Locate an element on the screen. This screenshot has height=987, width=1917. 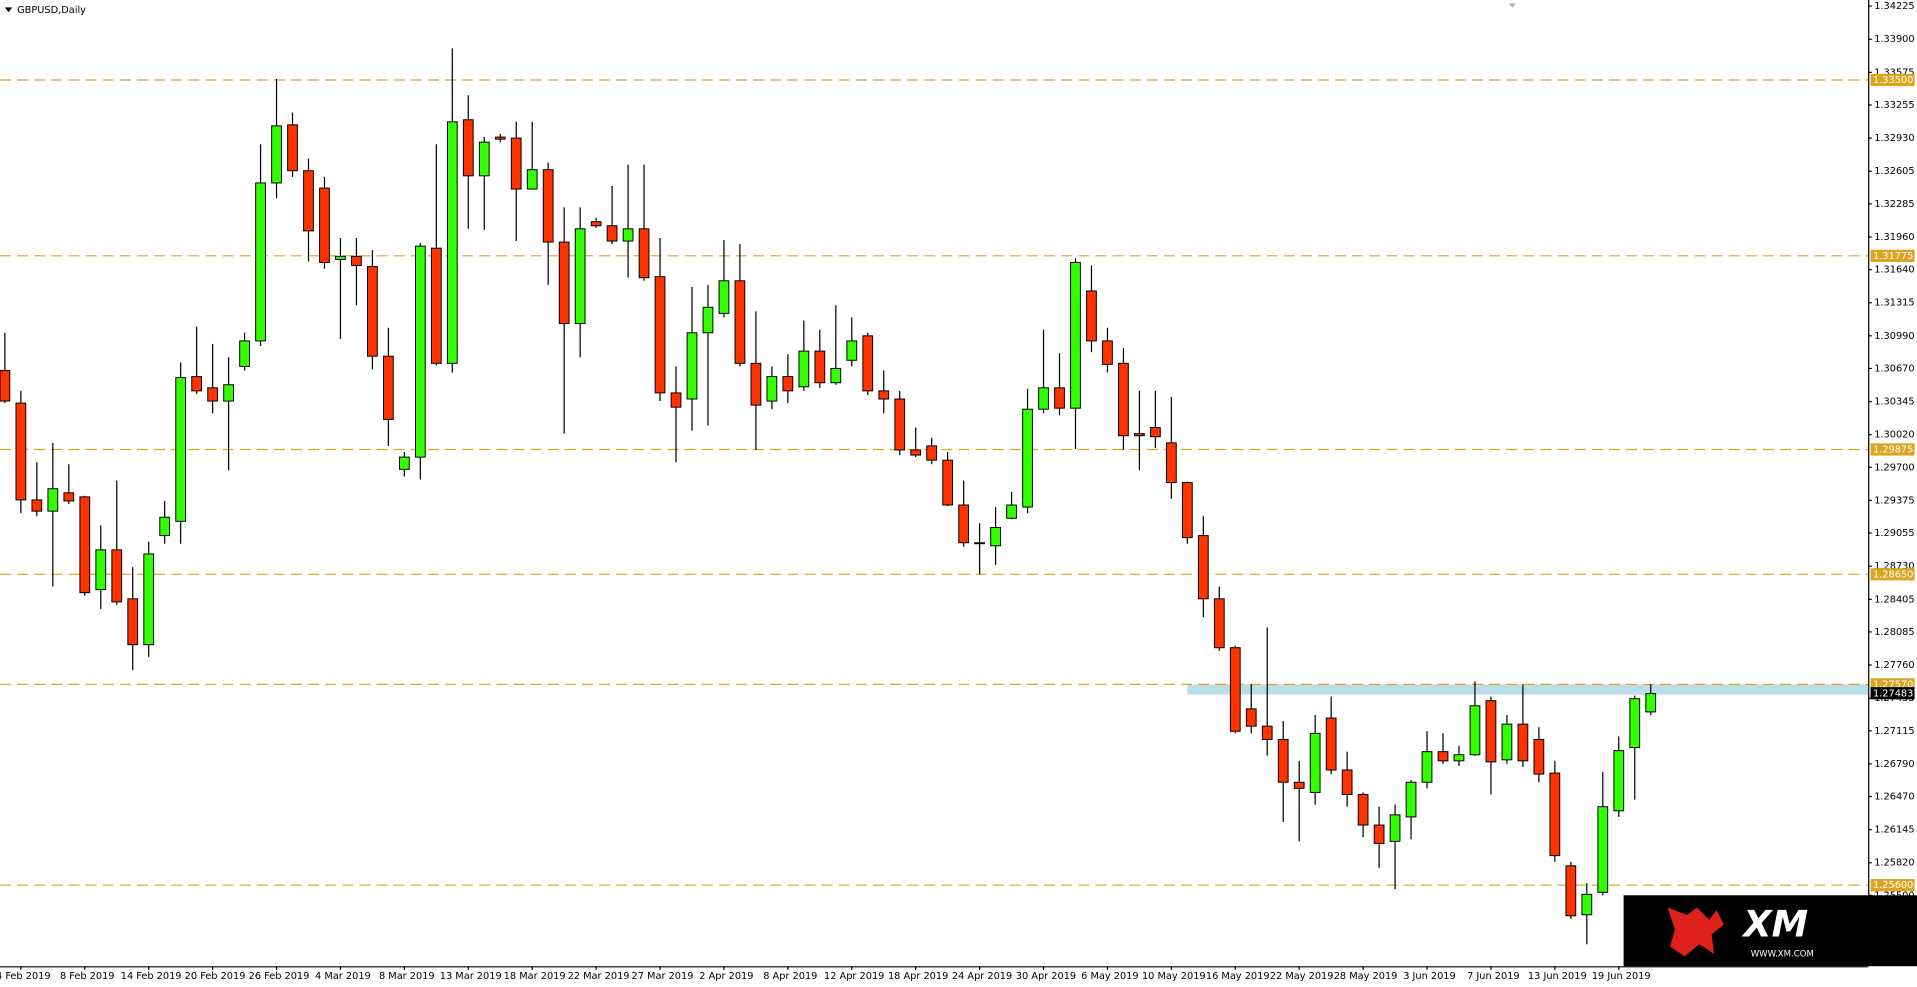
x-tick-label: 4 Feb 2019 is located at coordinates (25, 976).